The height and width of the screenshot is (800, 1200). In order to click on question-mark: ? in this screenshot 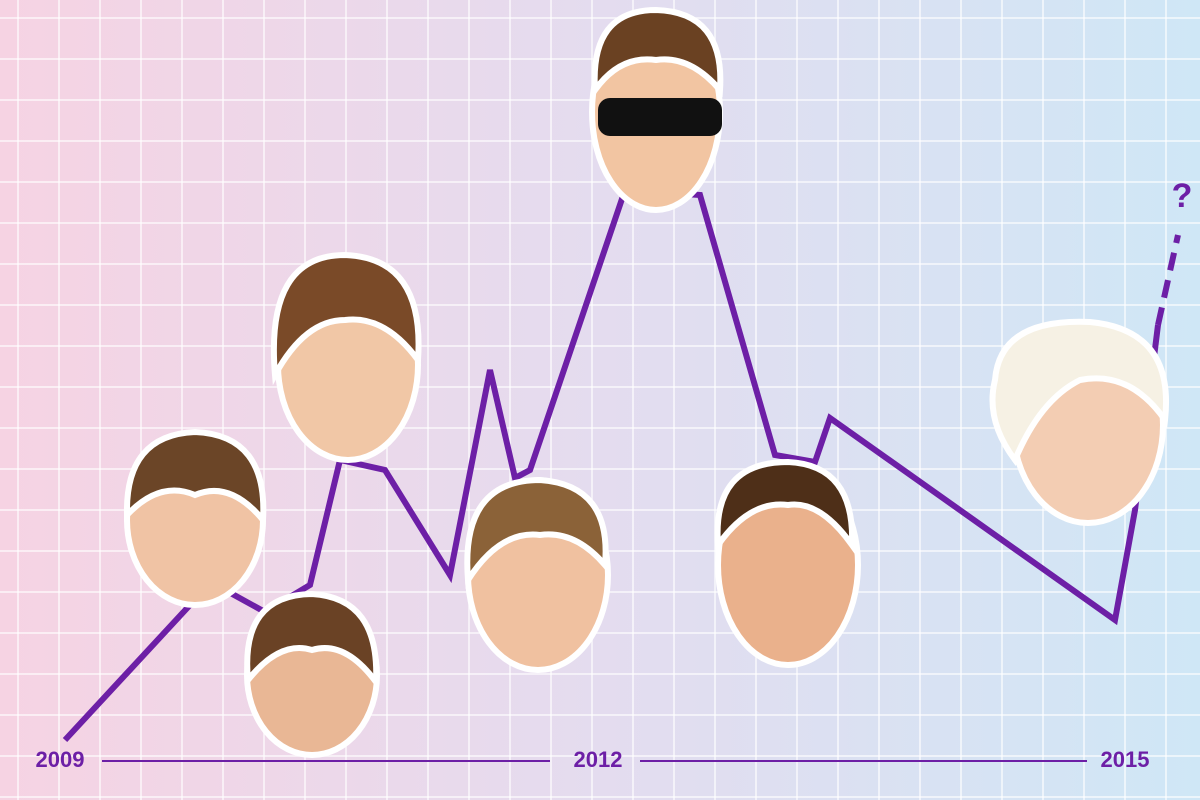, I will do `click(1182, 196)`.